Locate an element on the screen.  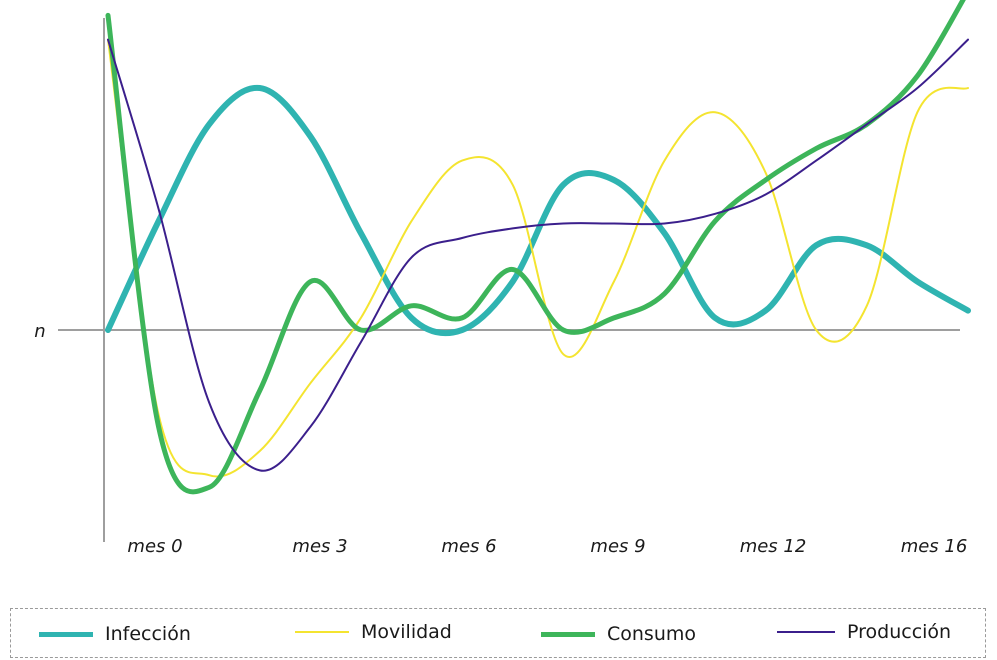
legend-label: Infección is located at coordinates (148, 634).